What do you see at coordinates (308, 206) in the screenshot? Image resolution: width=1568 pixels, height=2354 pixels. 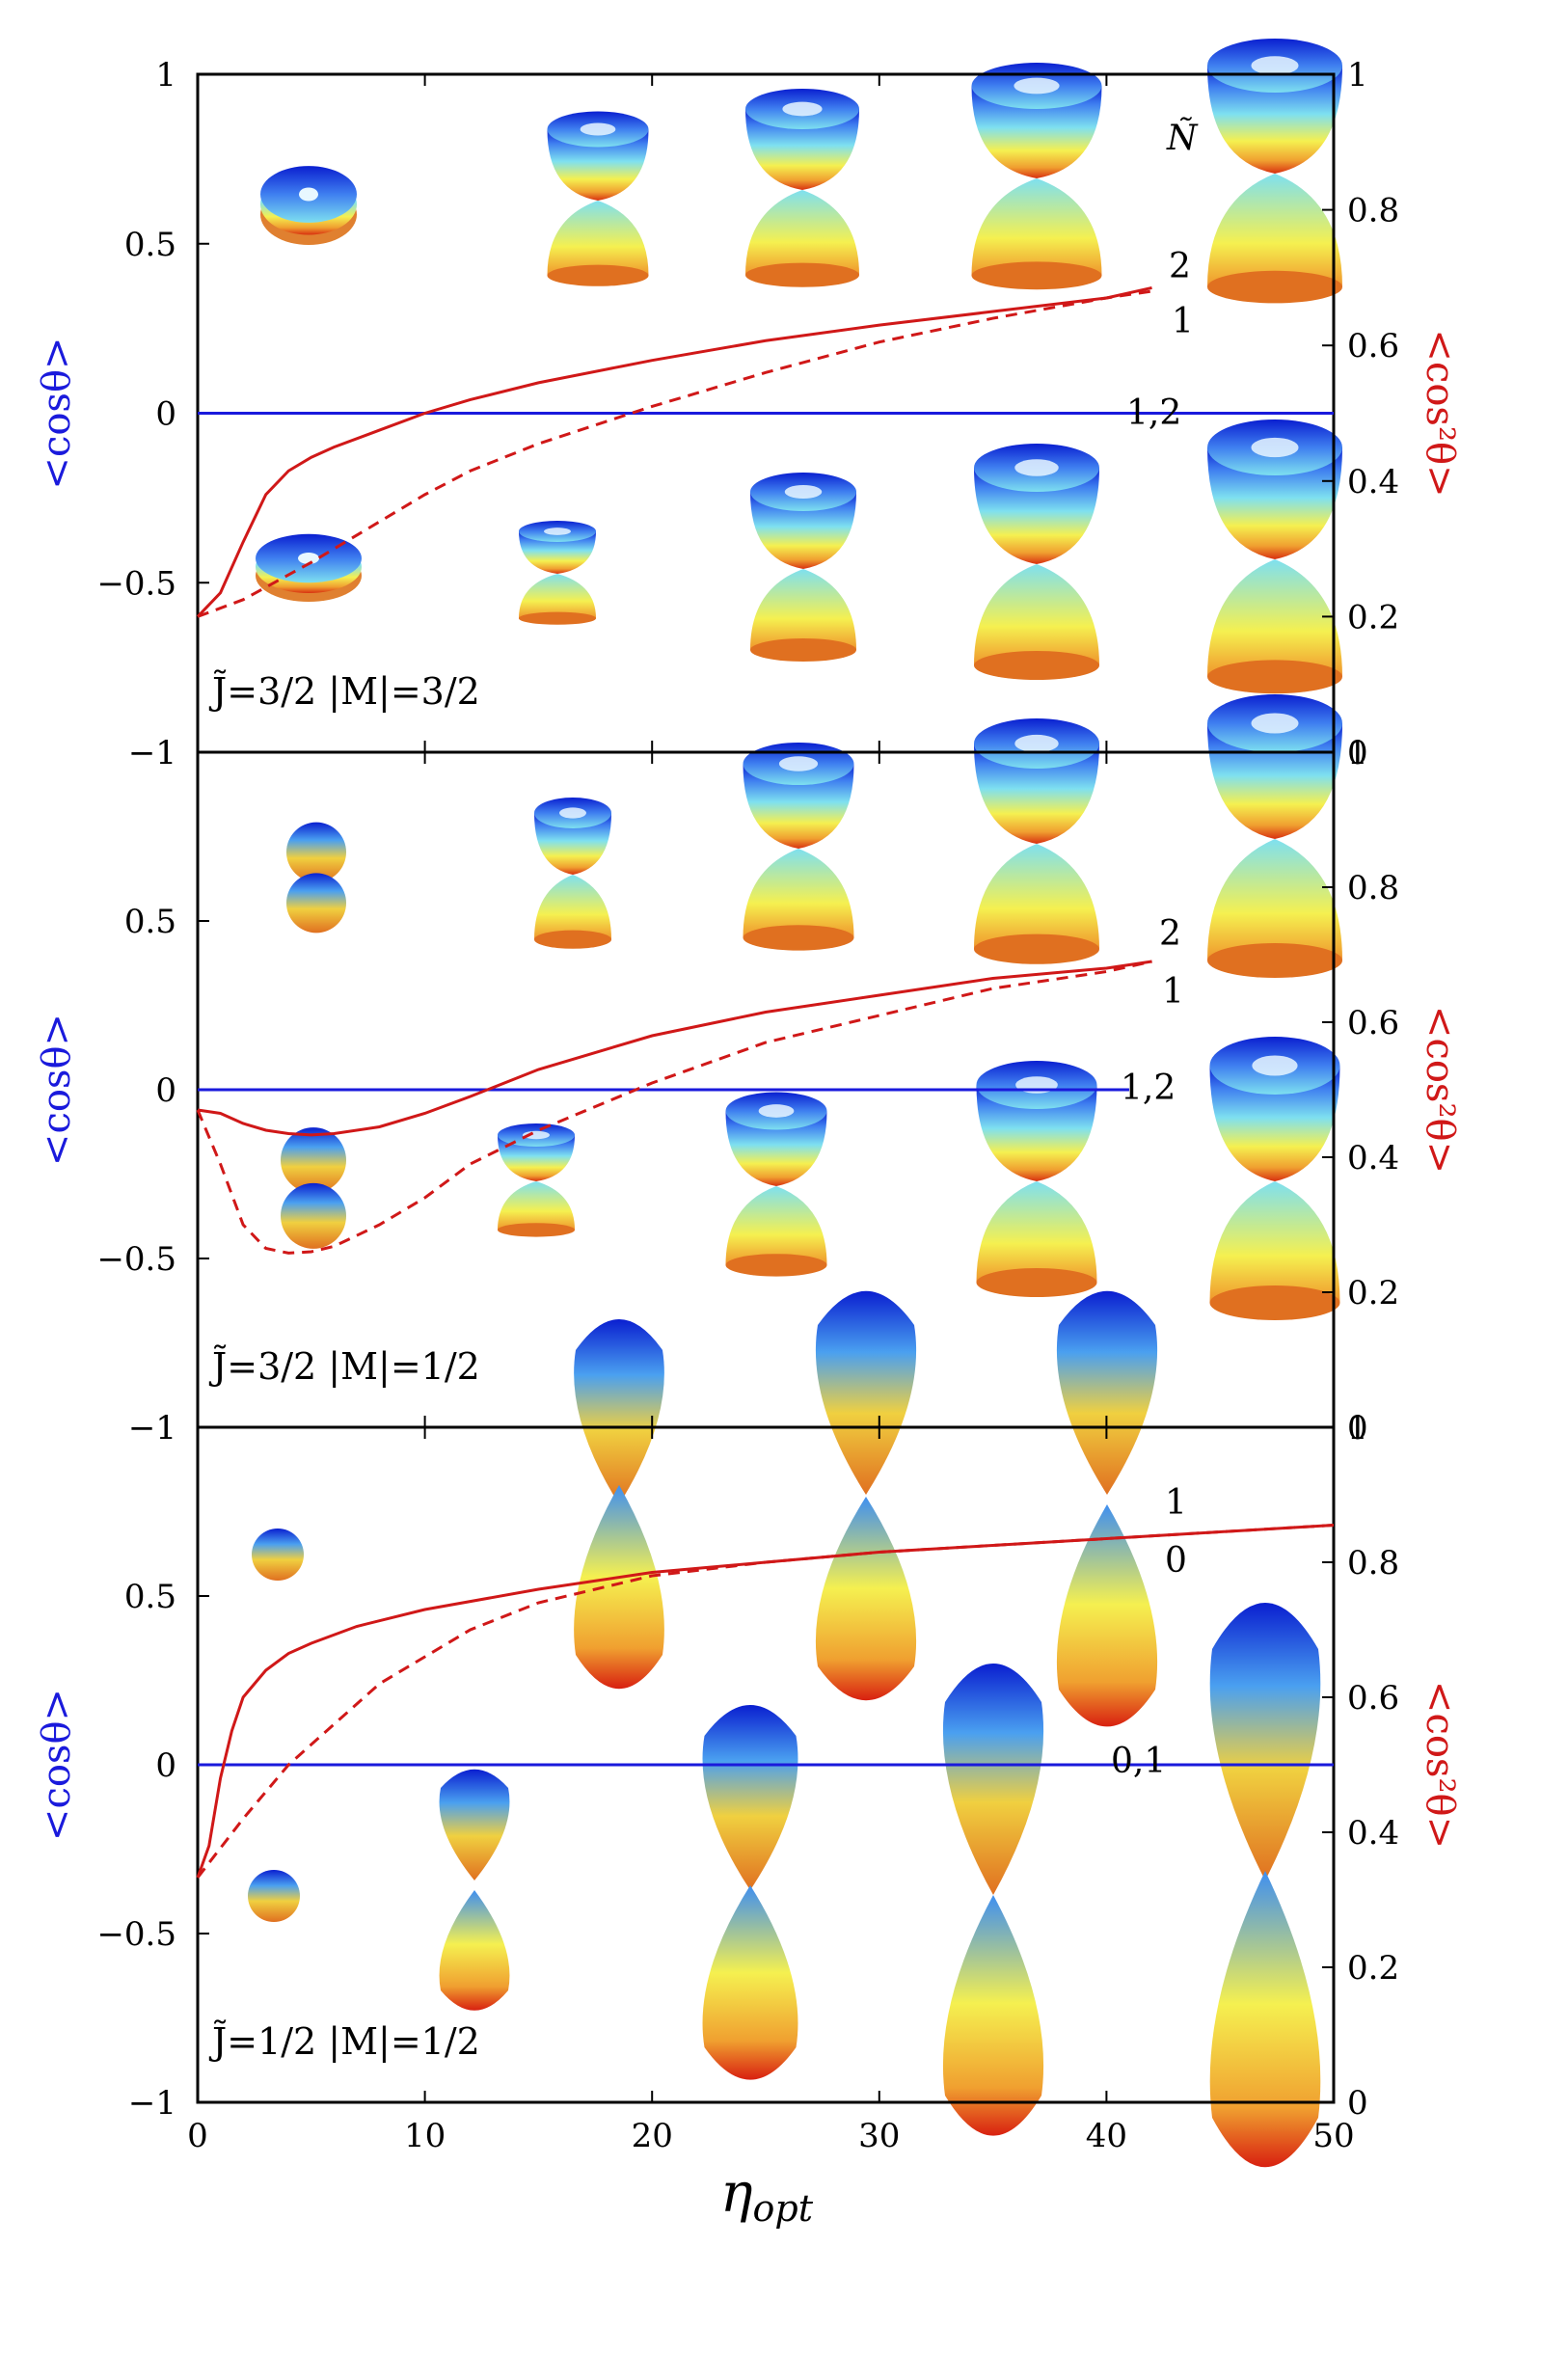 I see `shape-torus-top` at bounding box center [308, 206].